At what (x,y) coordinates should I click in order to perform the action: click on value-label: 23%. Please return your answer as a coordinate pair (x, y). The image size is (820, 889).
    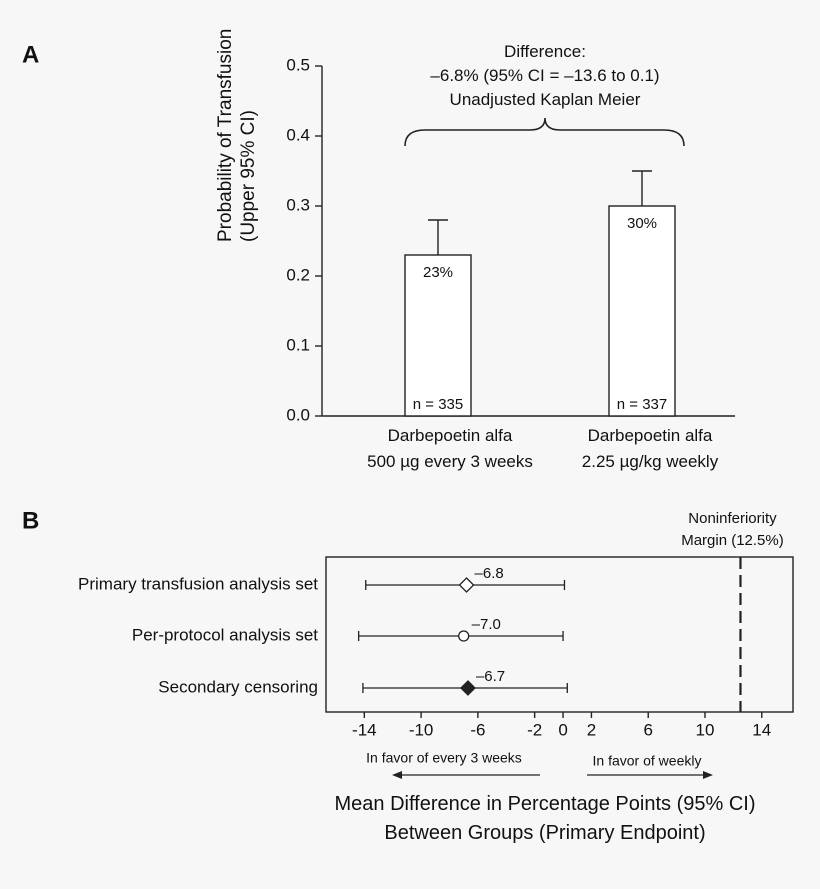
    Looking at the image, I should click on (438, 272).